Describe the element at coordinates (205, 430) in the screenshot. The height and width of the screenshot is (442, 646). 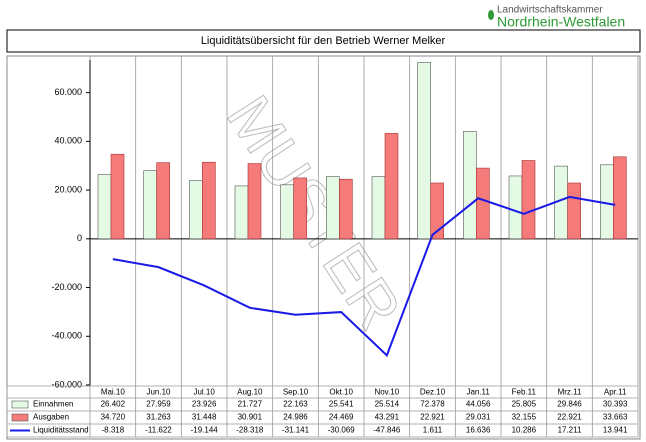
I see `table-value: -19.144` at that location.